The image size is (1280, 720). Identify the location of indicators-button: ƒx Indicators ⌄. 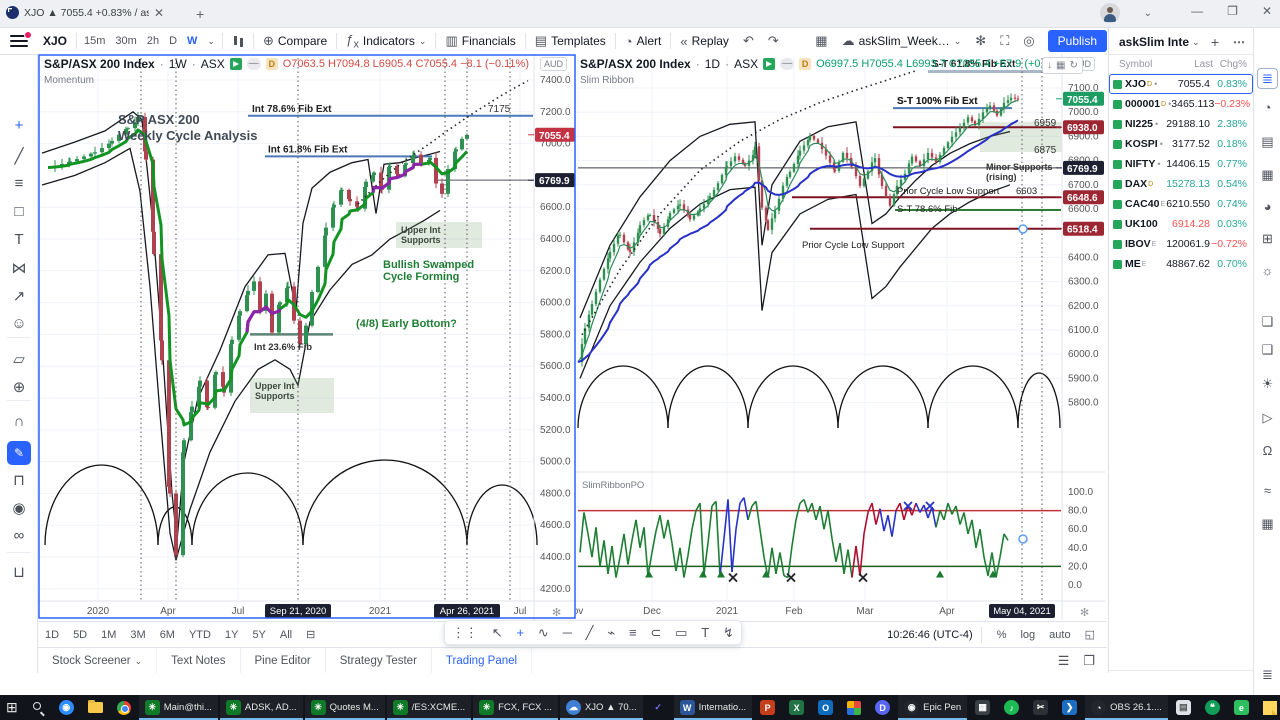
(386, 41).